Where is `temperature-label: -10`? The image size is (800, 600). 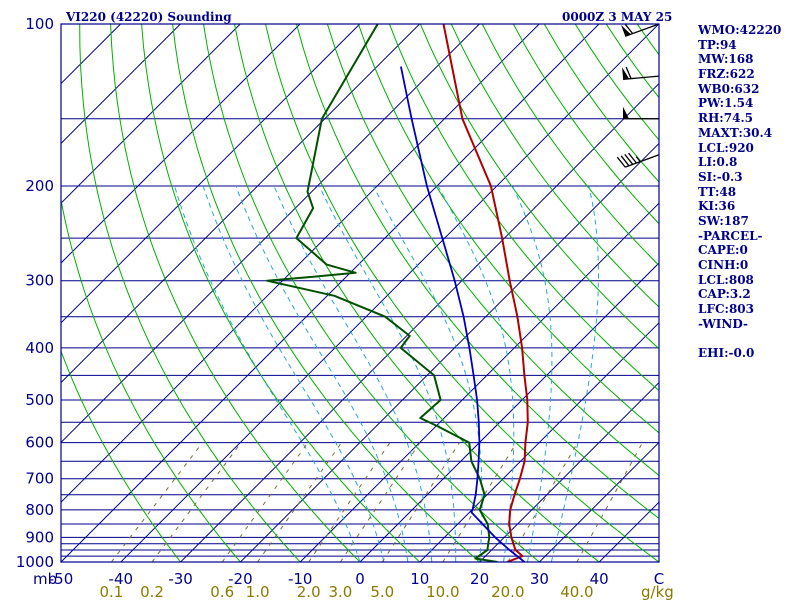 temperature-label: -10 is located at coordinates (300, 579).